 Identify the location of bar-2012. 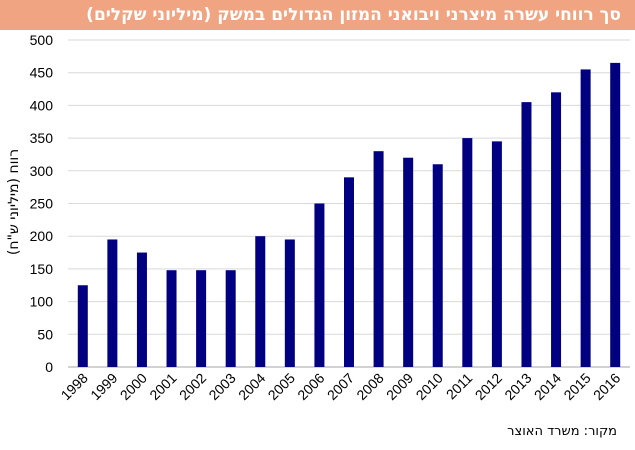
(496, 254).